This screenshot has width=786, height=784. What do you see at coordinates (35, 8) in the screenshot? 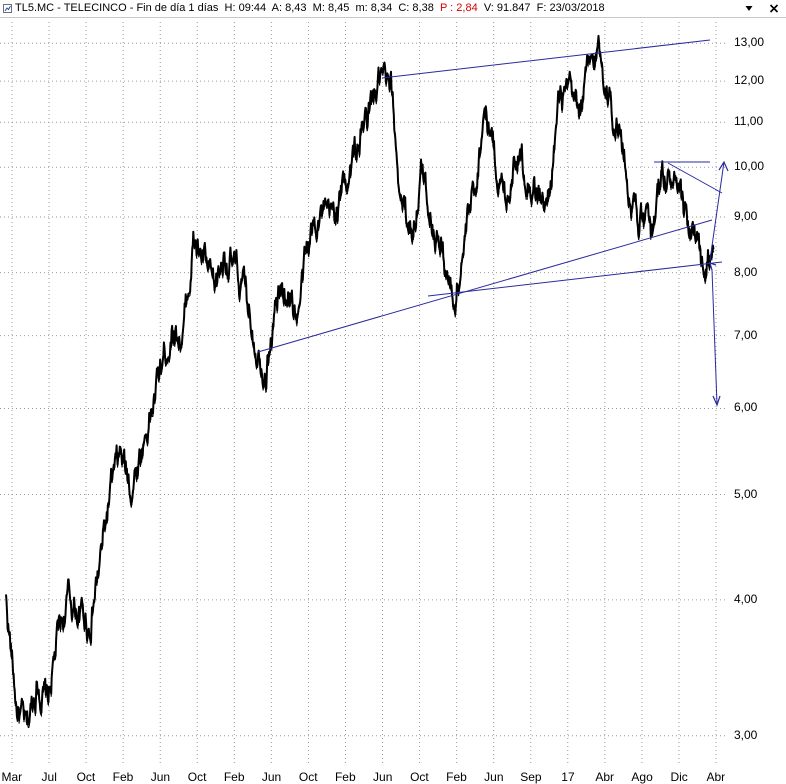
I see `symbol: TL5.MC` at bounding box center [35, 8].